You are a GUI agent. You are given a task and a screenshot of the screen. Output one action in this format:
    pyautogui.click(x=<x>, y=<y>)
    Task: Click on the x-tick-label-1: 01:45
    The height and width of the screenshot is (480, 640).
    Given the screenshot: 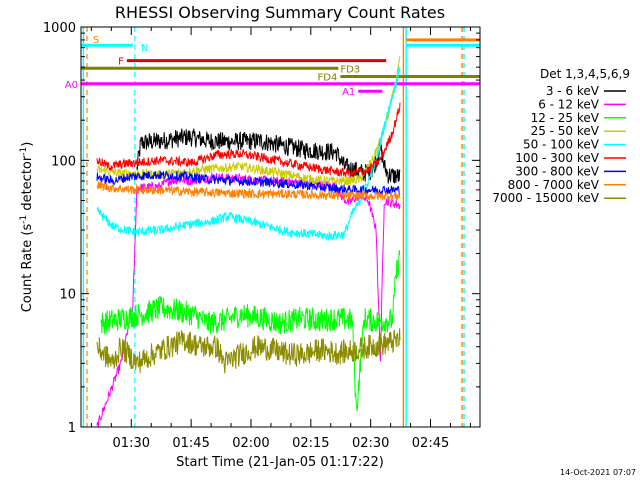 What is the action you would take?
    pyautogui.click(x=190, y=443)
    